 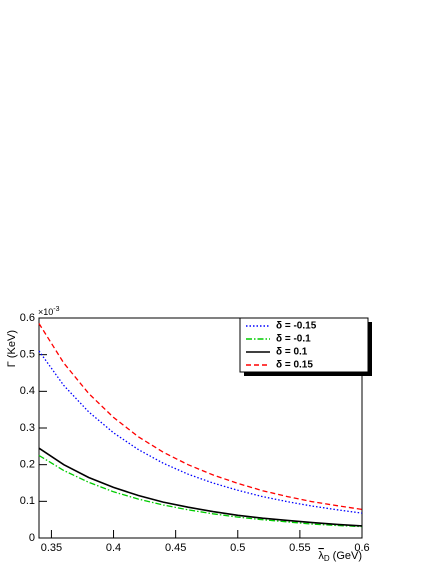 What do you see at coordinates (45, 312) in the screenshot?
I see `y-multiplier-base: ×10` at bounding box center [45, 312].